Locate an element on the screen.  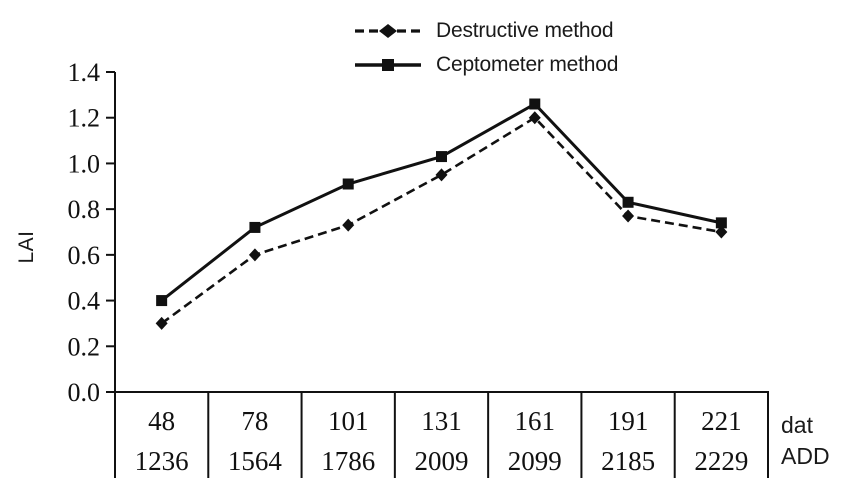
add-cell: 1564 is located at coordinates (255, 461).